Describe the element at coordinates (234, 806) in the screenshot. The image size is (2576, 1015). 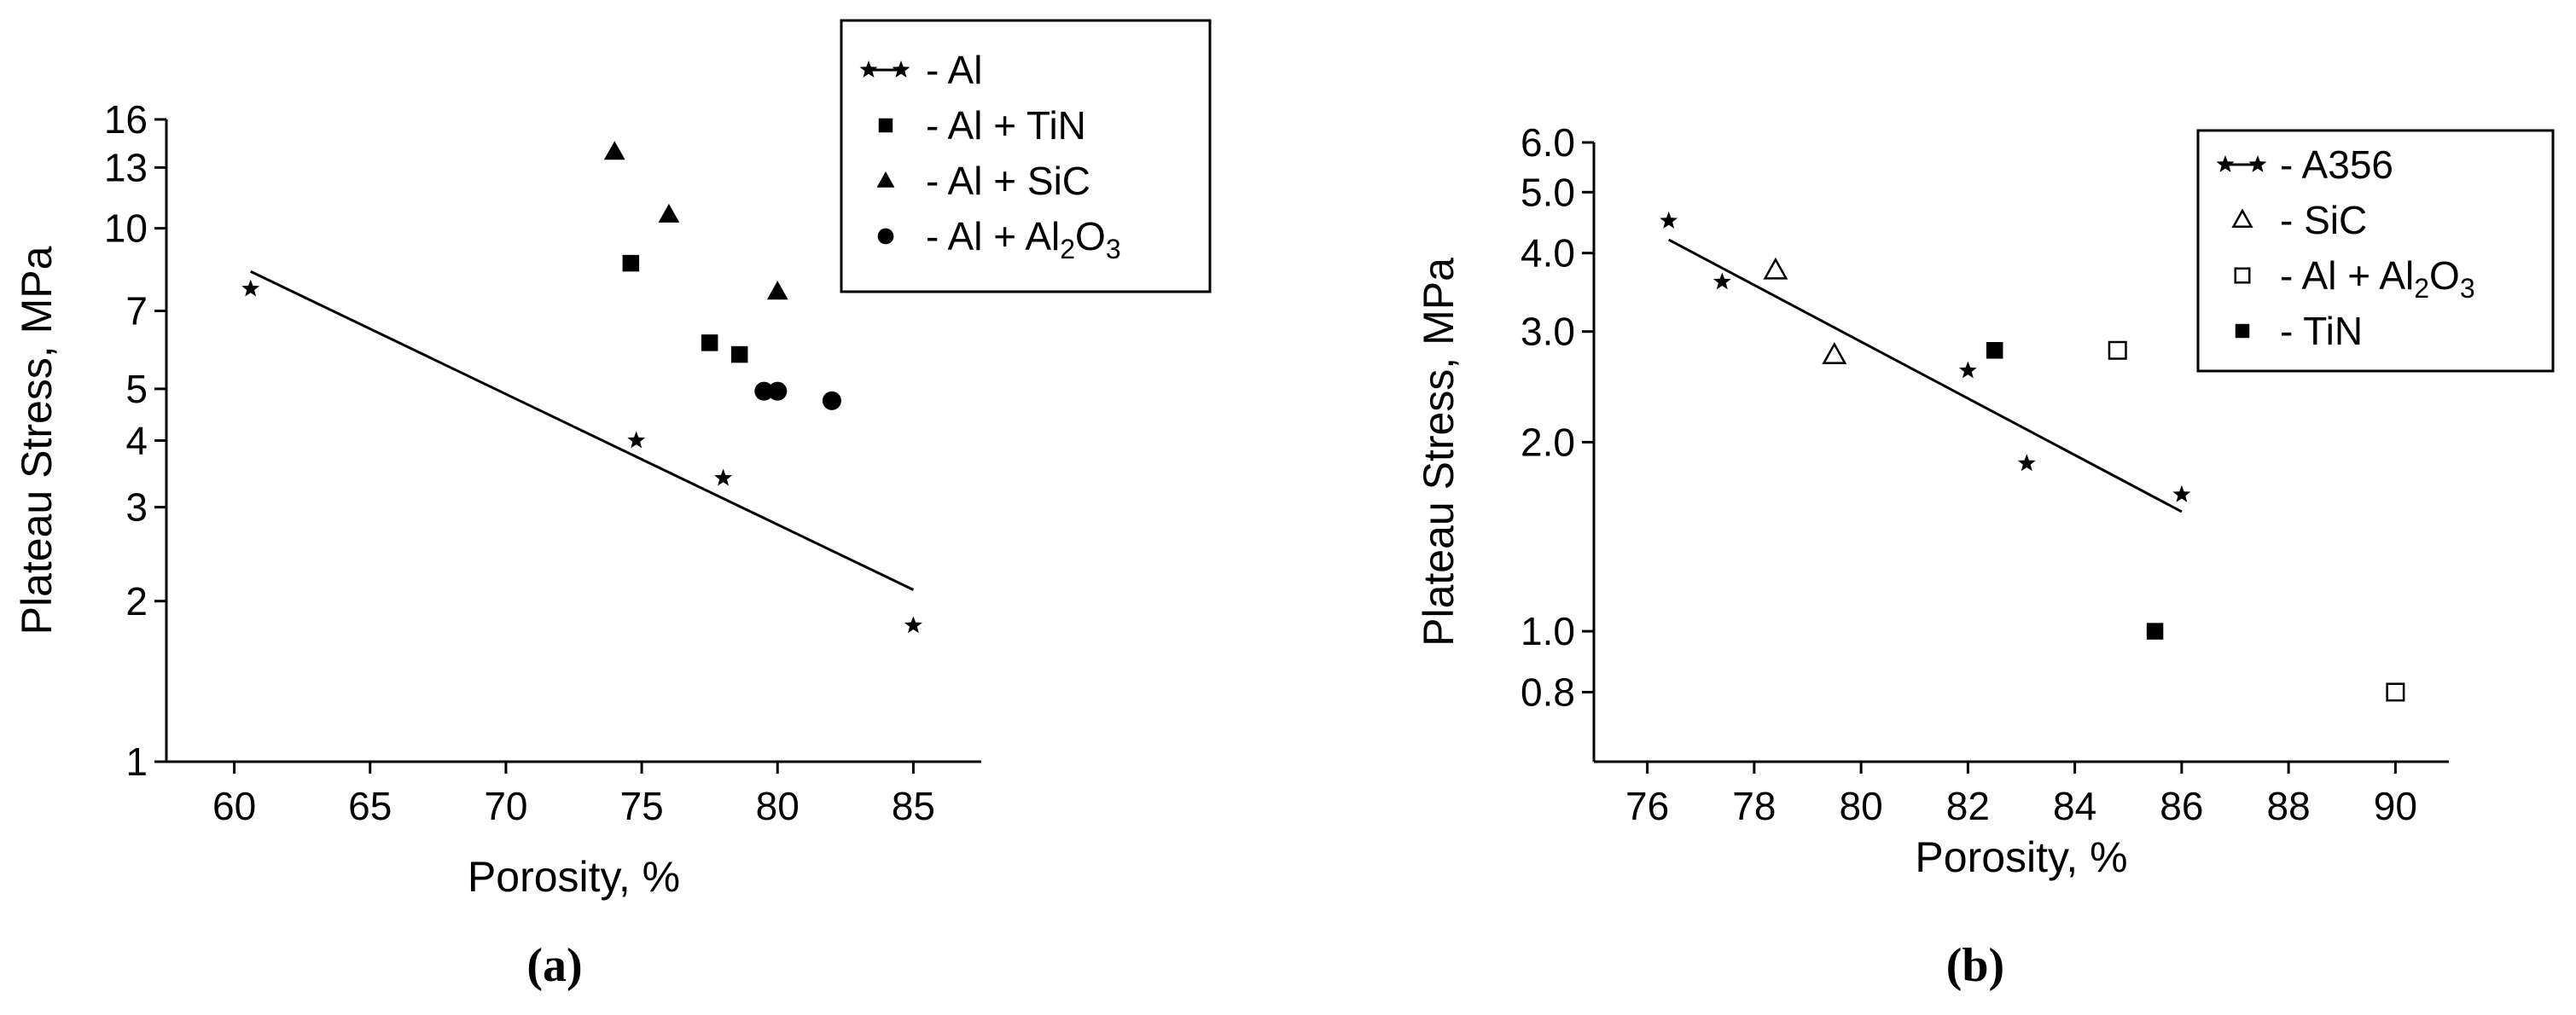
I see `x-tick-label: 60` at that location.